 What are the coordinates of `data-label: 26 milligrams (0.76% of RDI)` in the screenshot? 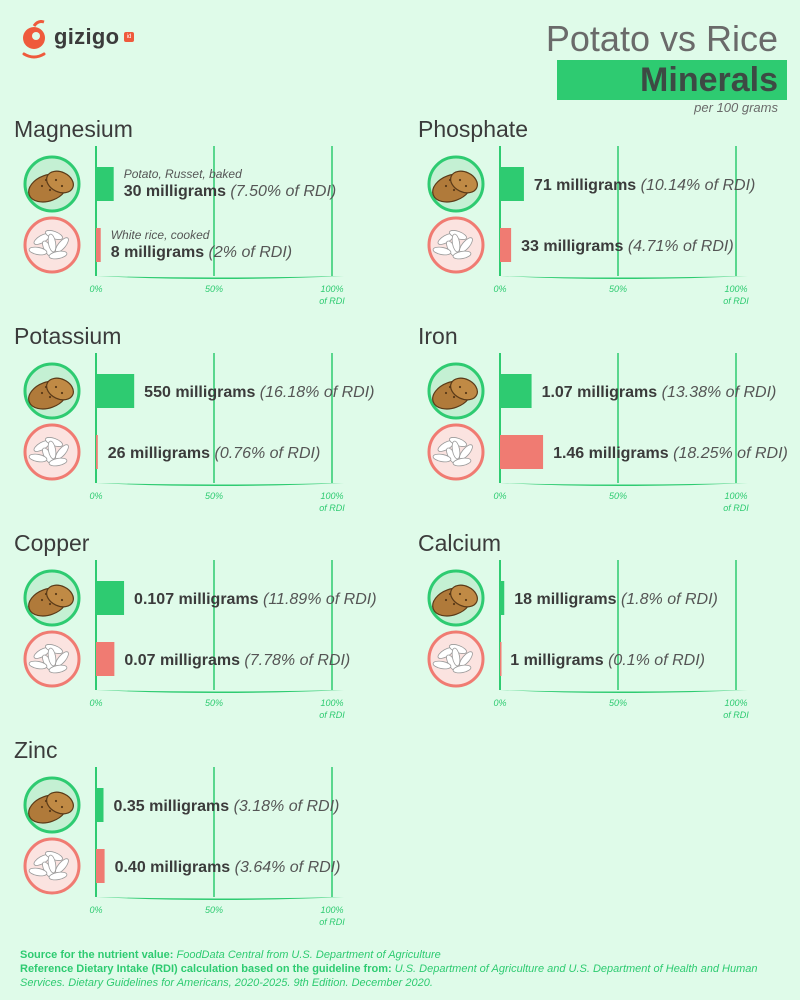 It's located at (214, 453).